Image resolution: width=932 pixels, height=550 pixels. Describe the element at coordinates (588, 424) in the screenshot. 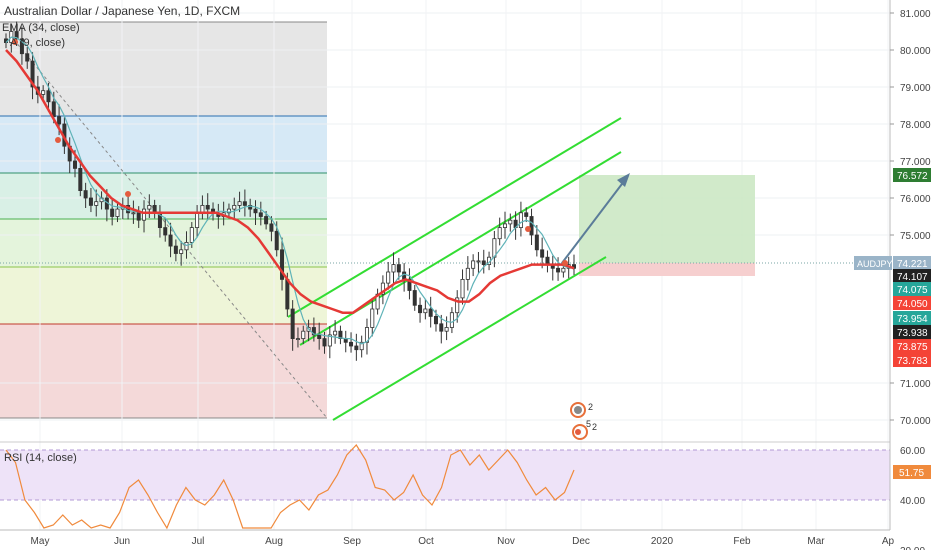

I see `svg-text: 5` at that location.